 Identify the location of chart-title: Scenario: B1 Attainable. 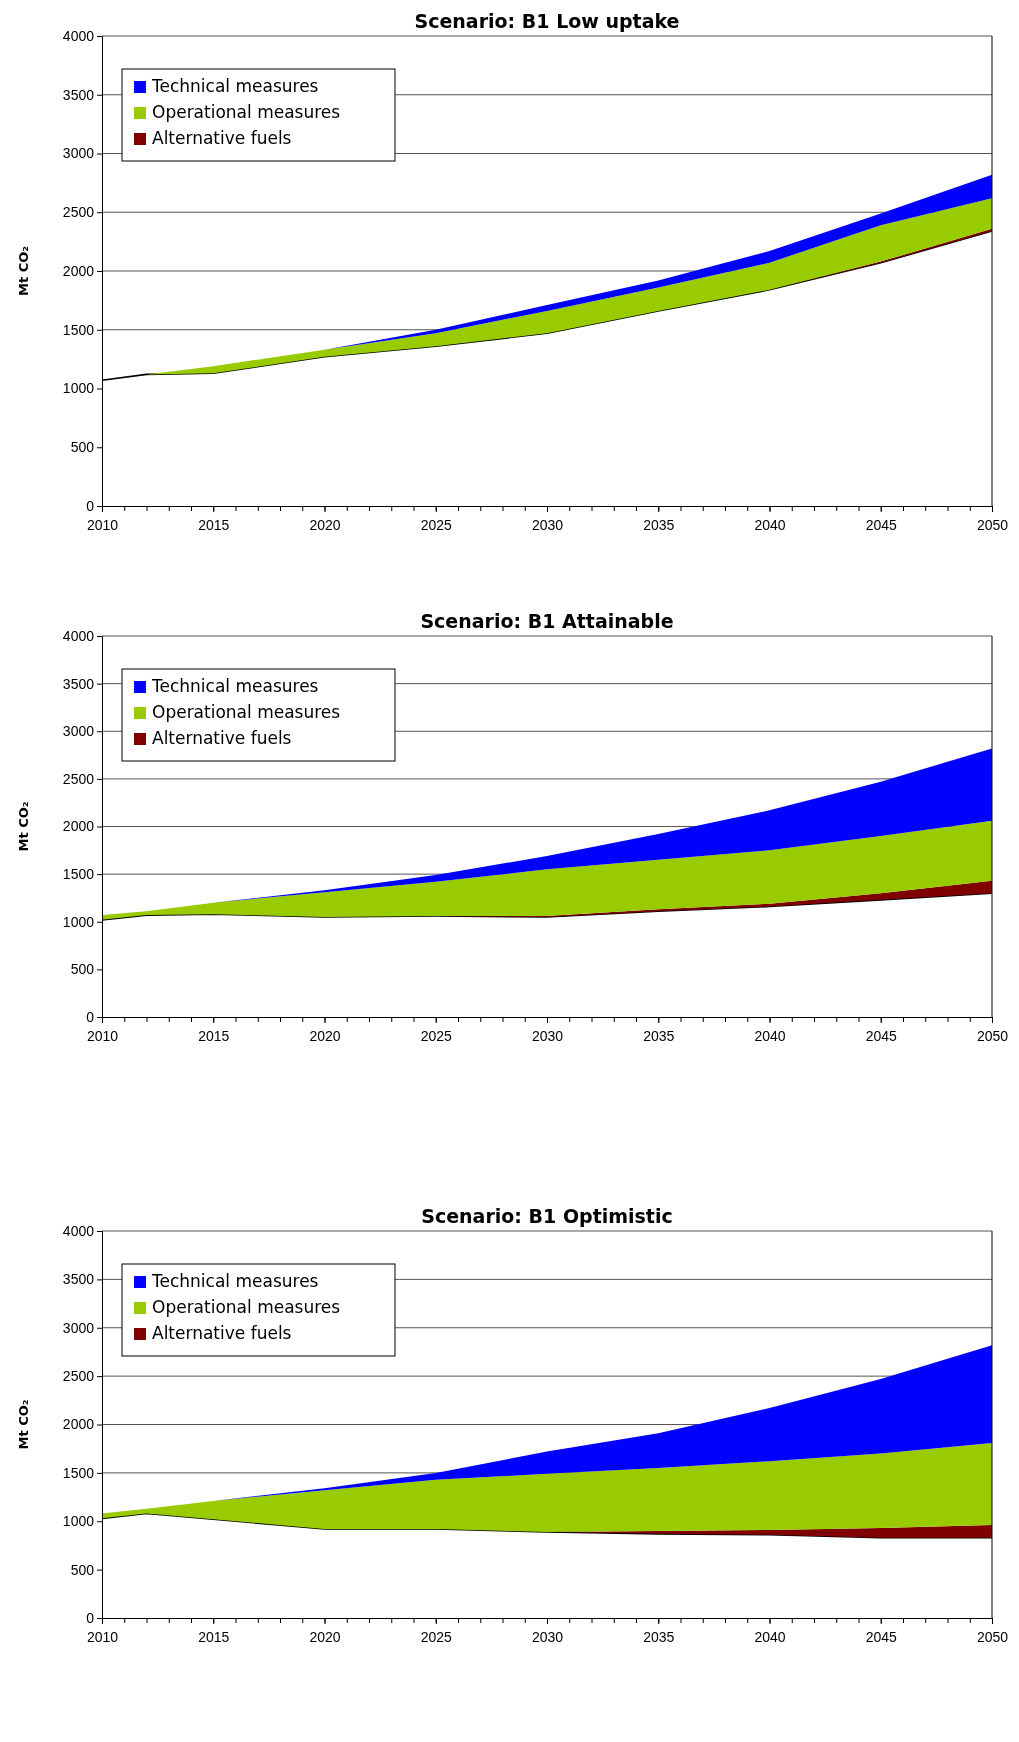
(547, 621).